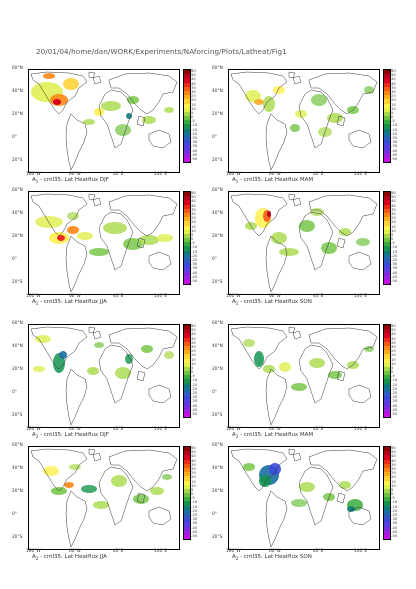 Image resolution: width=416 pixels, height=589 pixels. What do you see at coordinates (192, 372) in the screenshot?
I see `colorbar-label: 0` at bounding box center [192, 372].